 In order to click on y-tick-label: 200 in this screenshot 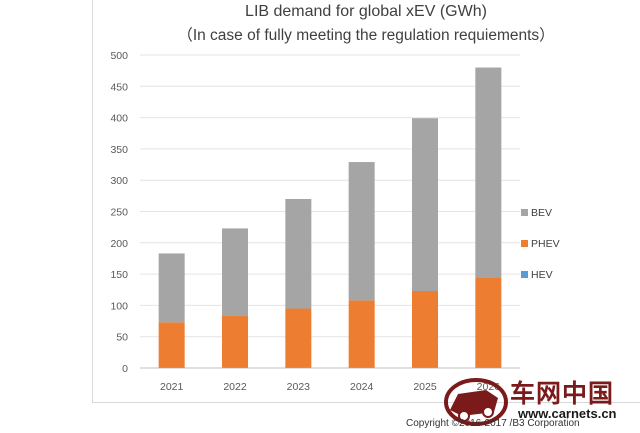, I will do `click(119, 244)`.